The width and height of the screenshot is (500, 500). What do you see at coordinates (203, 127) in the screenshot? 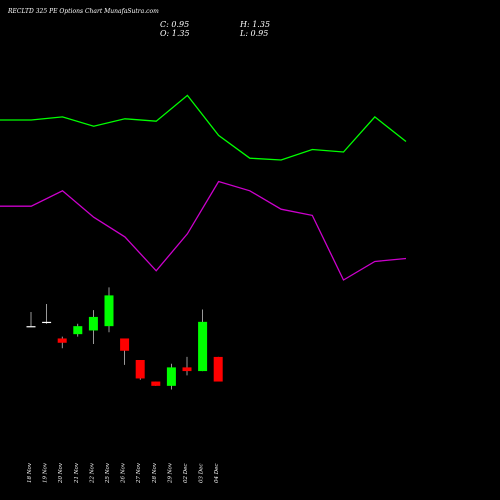
I see `upper-indicator-line` at bounding box center [203, 127].